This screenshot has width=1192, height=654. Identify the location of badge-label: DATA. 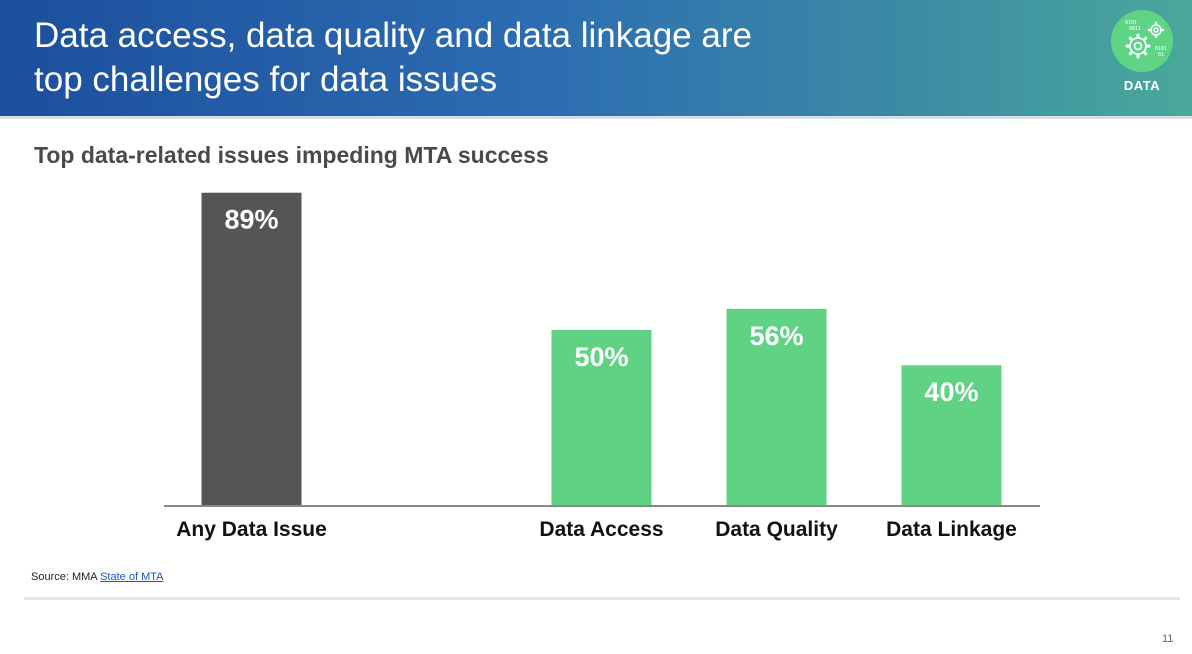
(1142, 85).